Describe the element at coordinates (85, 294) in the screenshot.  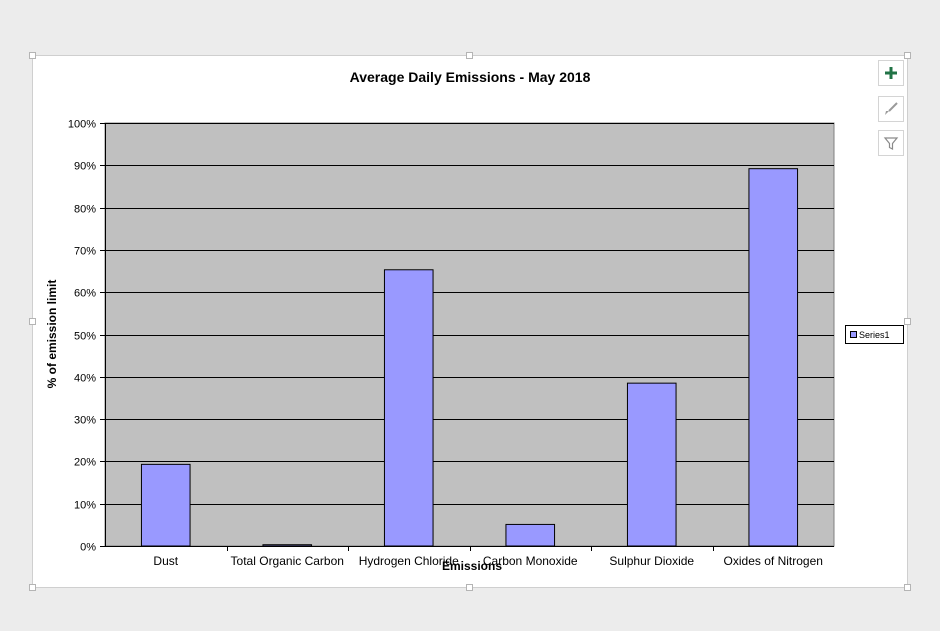
I see `y-tick-label: 60%` at that location.